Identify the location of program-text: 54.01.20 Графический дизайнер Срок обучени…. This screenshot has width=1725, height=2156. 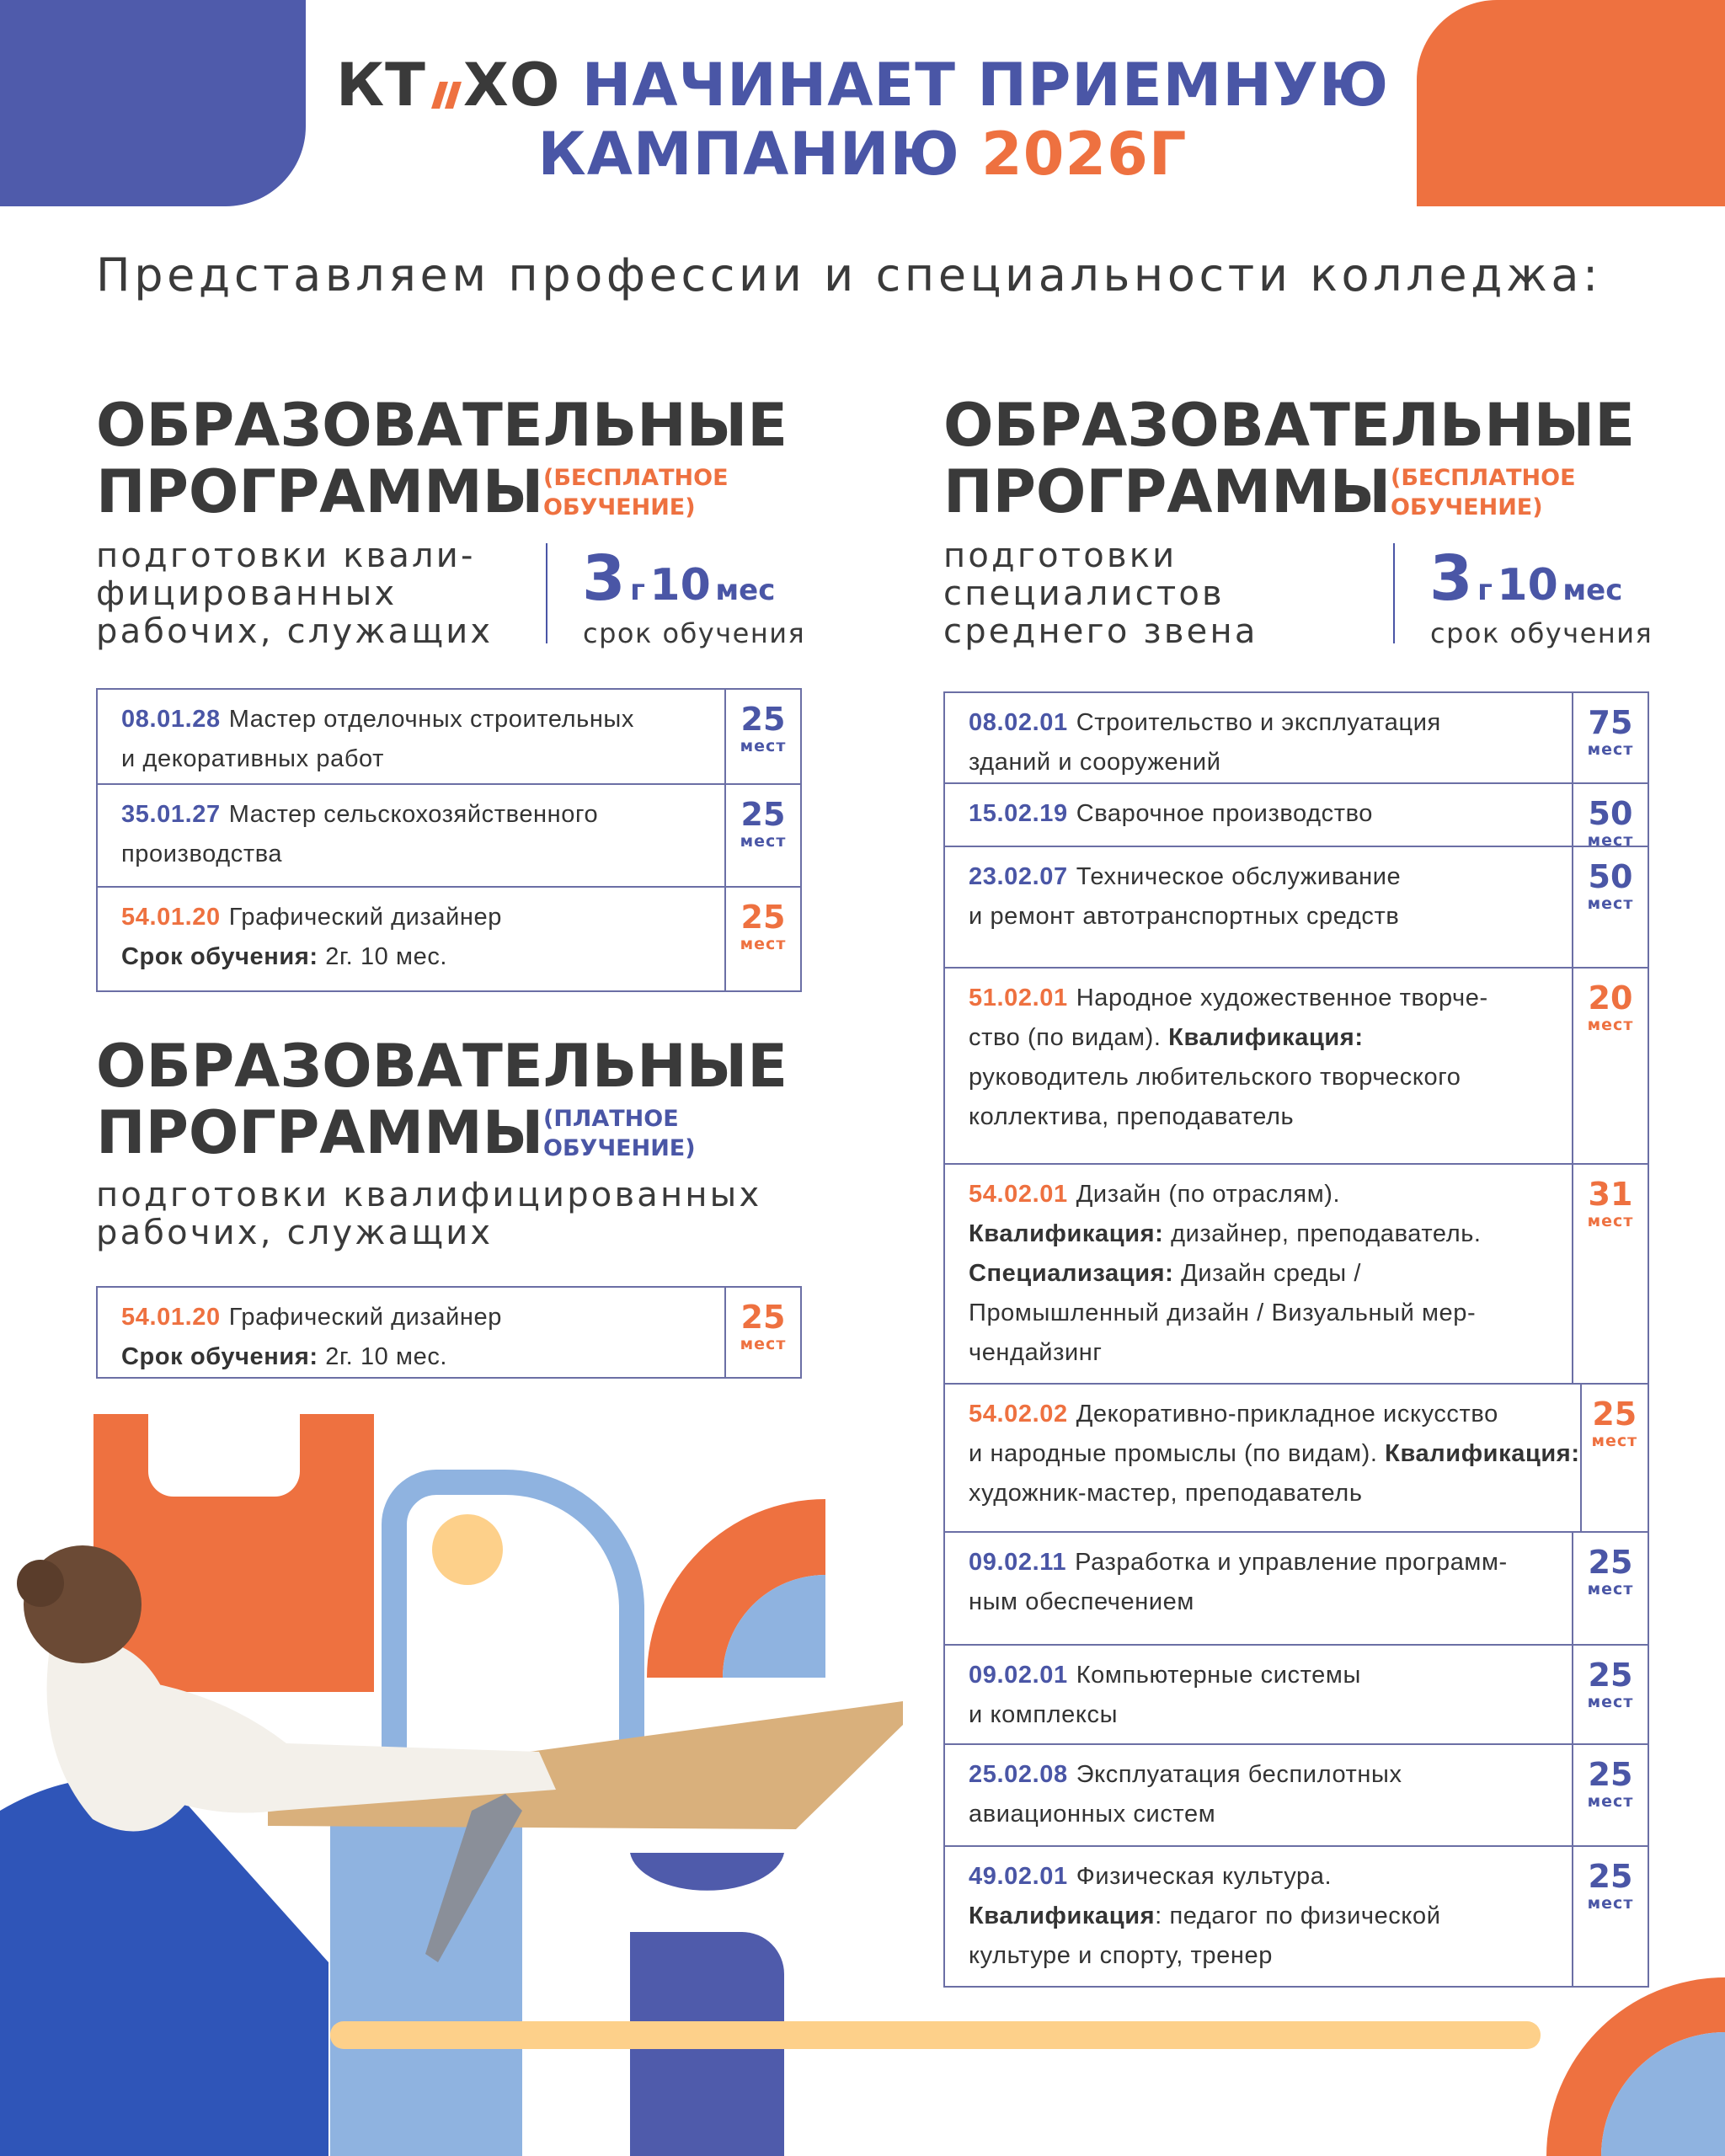
(411, 1332).